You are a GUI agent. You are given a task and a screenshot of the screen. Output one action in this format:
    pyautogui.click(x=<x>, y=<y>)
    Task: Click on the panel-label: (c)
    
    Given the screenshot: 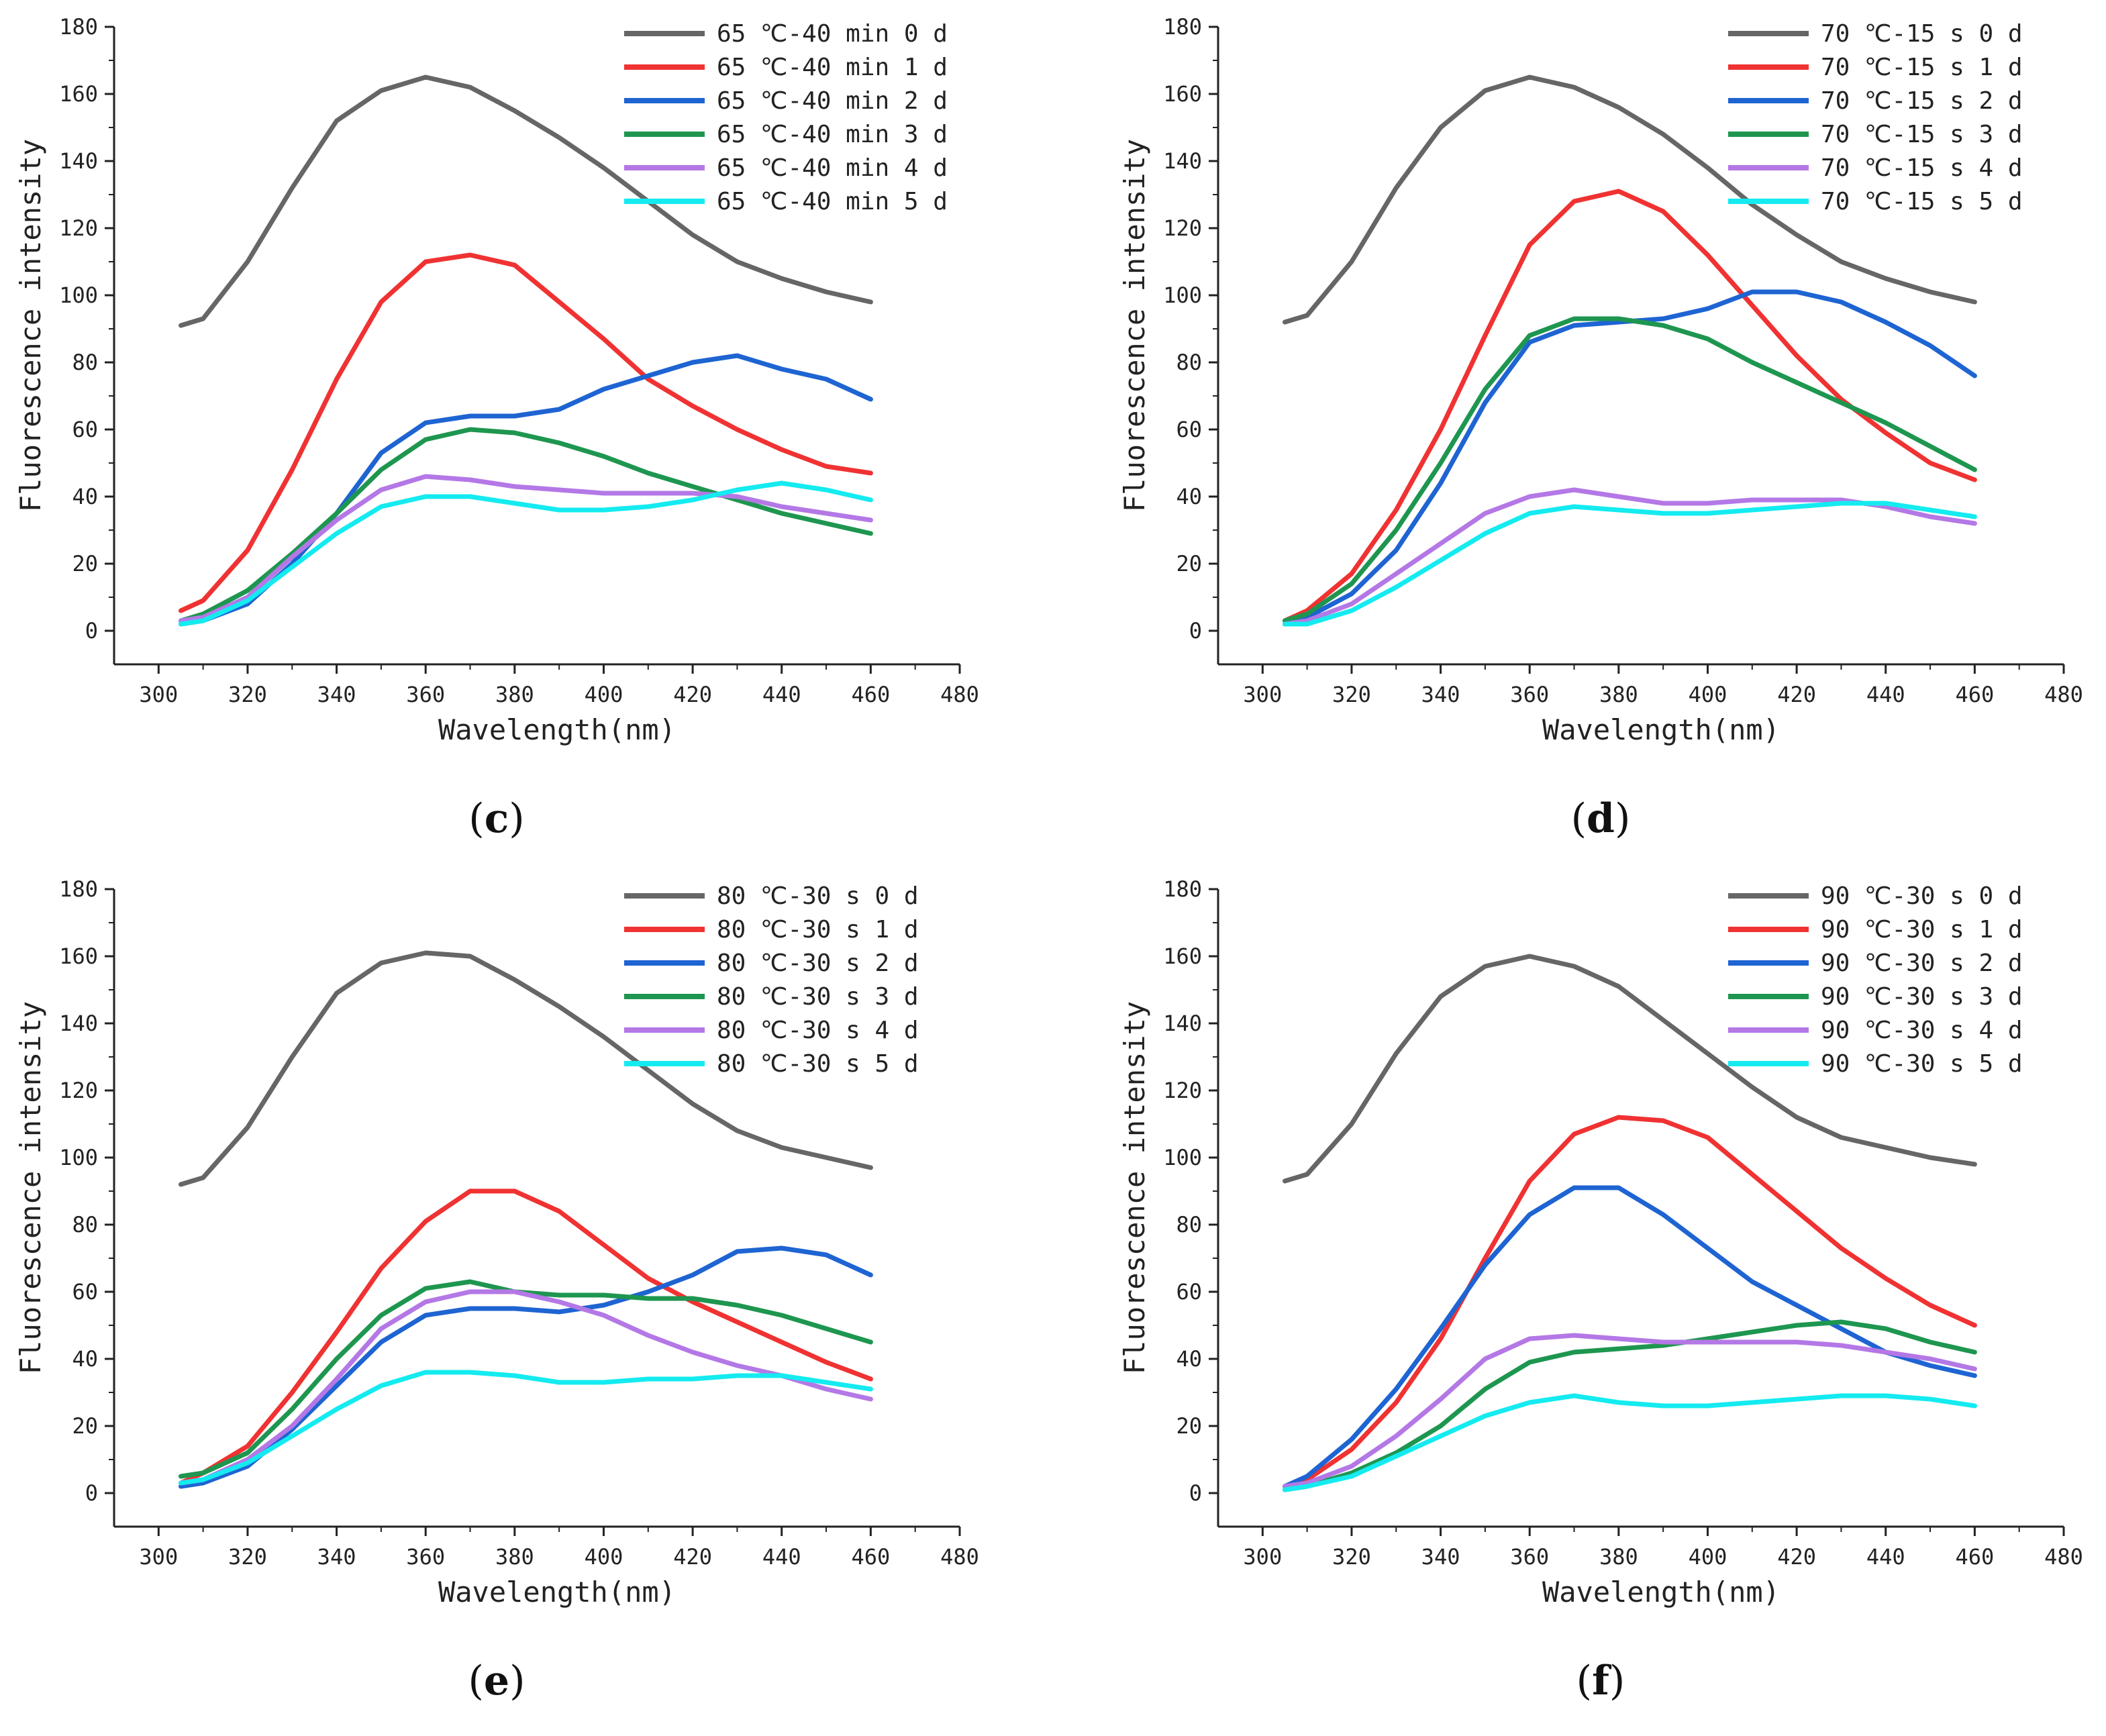 What is the action you would take?
    pyautogui.click(x=496, y=819)
    